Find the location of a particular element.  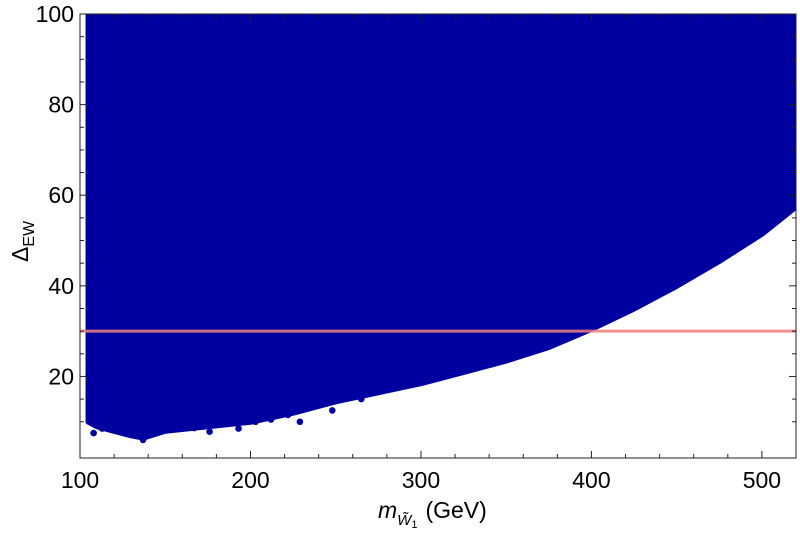

x-tick-label: 300 is located at coordinates (421, 480).